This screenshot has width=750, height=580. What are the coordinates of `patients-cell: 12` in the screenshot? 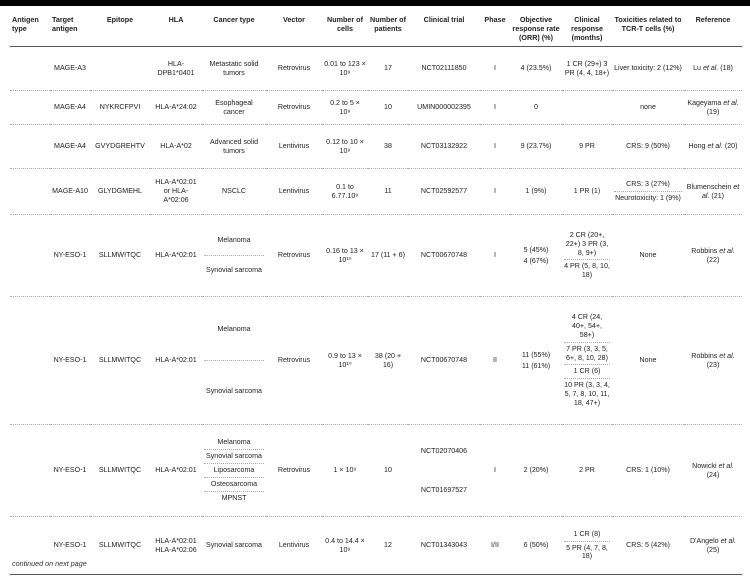 It's located at (388, 545).